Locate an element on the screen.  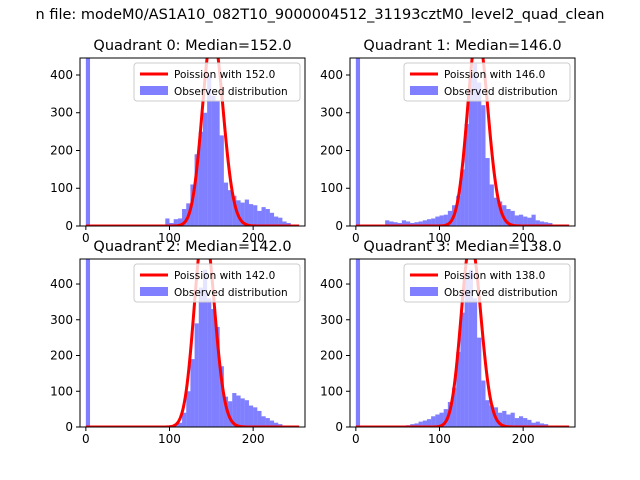
panel-title: Quadrant 2: Median=142.0 is located at coordinates (192, 247).